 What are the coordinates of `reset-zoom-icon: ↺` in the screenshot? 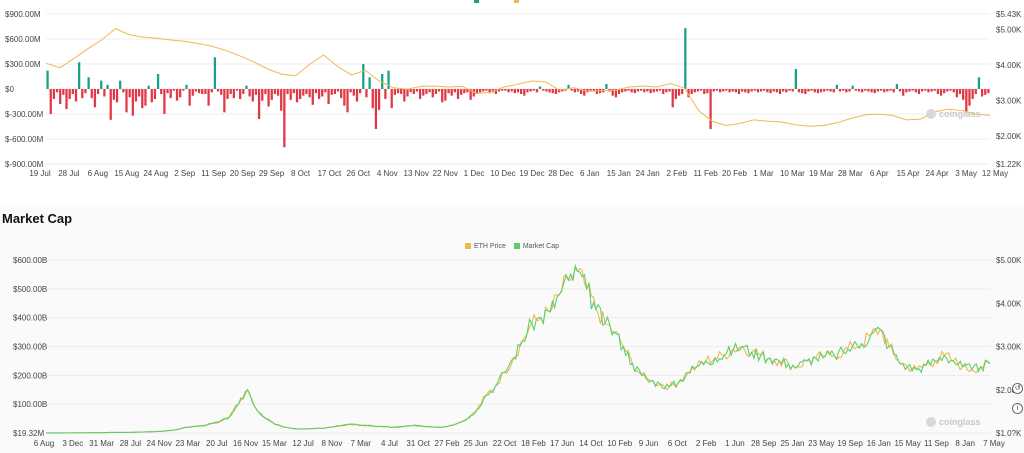 It's located at (1017, 388).